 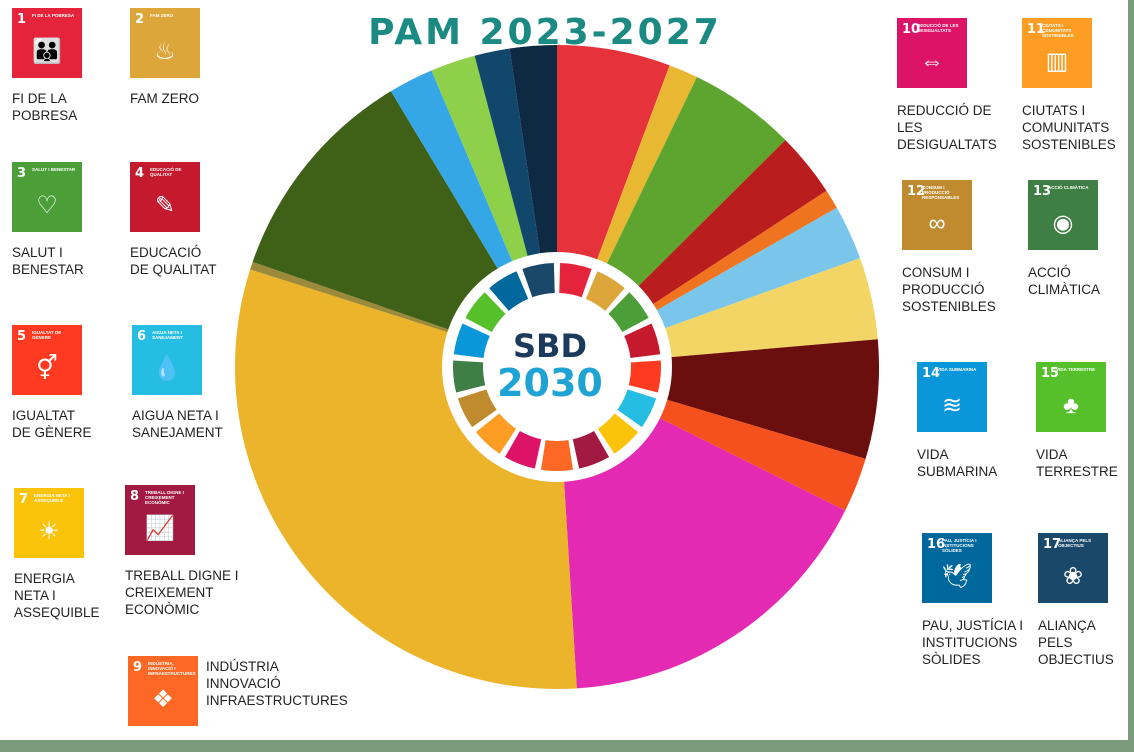 I want to click on sdg-4-number: 4, so click(x=140, y=173).